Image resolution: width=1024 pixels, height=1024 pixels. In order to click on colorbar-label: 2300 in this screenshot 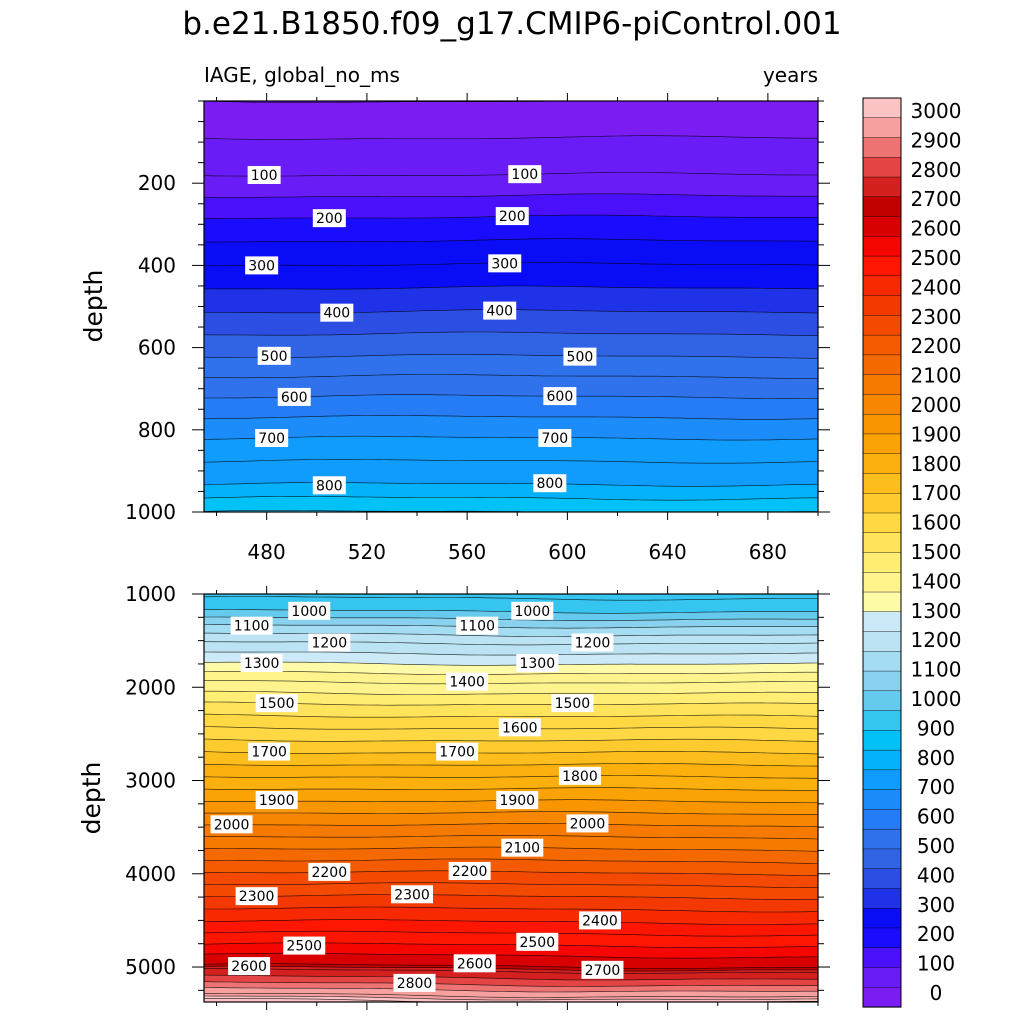, I will do `click(936, 317)`.